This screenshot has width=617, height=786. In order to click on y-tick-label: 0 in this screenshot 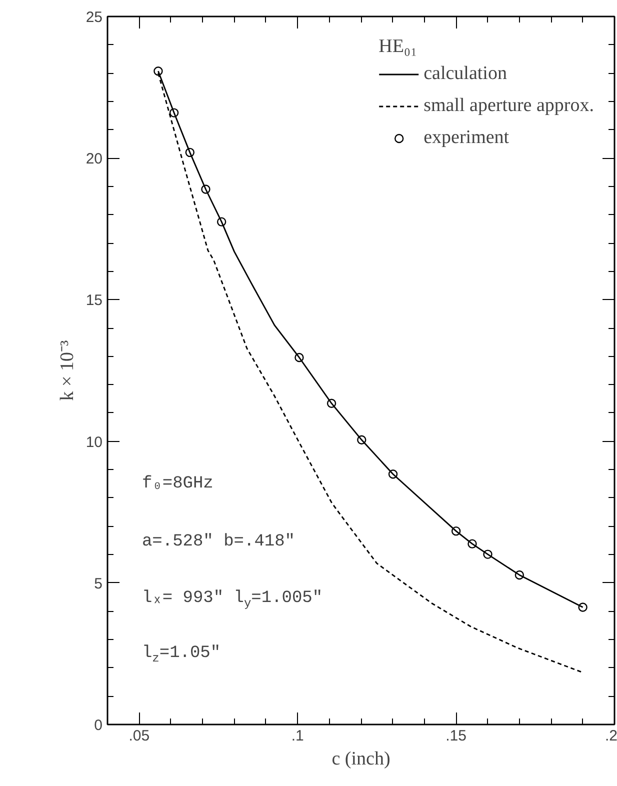, I will do `click(98, 725)`.